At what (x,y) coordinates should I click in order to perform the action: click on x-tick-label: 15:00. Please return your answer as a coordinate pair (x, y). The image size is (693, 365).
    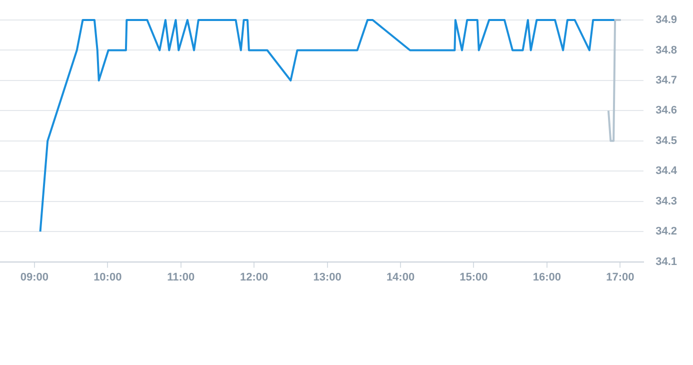
    Looking at the image, I should click on (474, 277).